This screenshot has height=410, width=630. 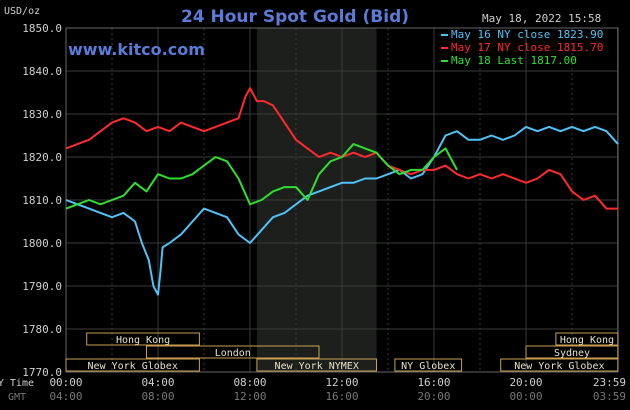 What do you see at coordinates (249, 382) in the screenshot?
I see `x-tick-label-ny: 08:00` at bounding box center [249, 382].